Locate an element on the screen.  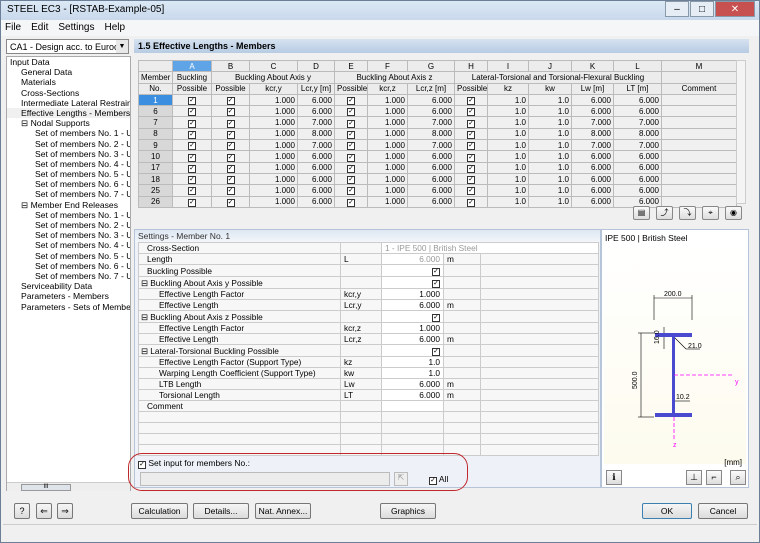
column-letter: J is located at coordinates (550, 66).